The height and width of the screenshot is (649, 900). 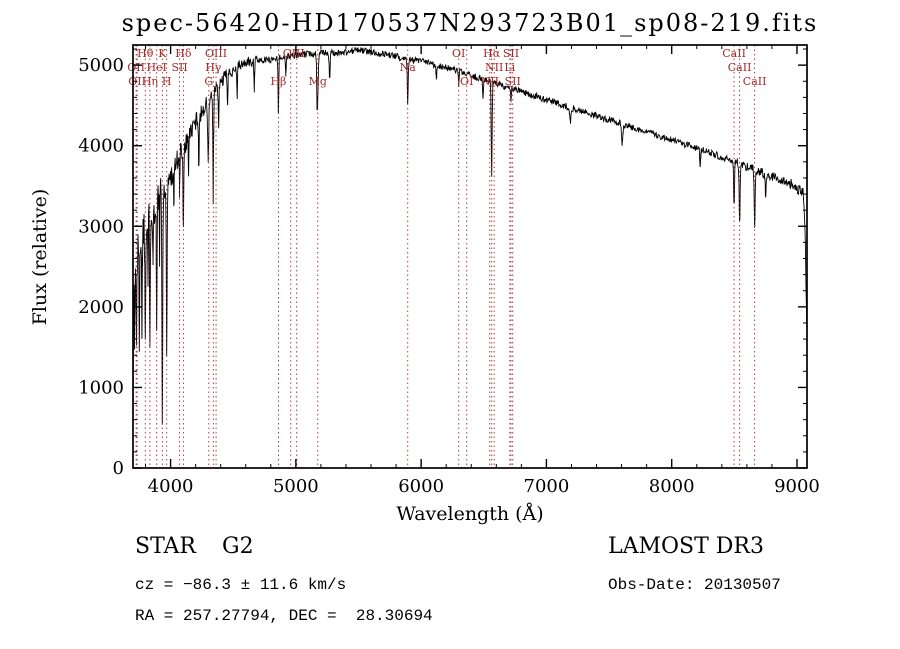 I want to click on cz-value: cz = −86.3 ± 11.6 km/s, so click(x=240, y=585).